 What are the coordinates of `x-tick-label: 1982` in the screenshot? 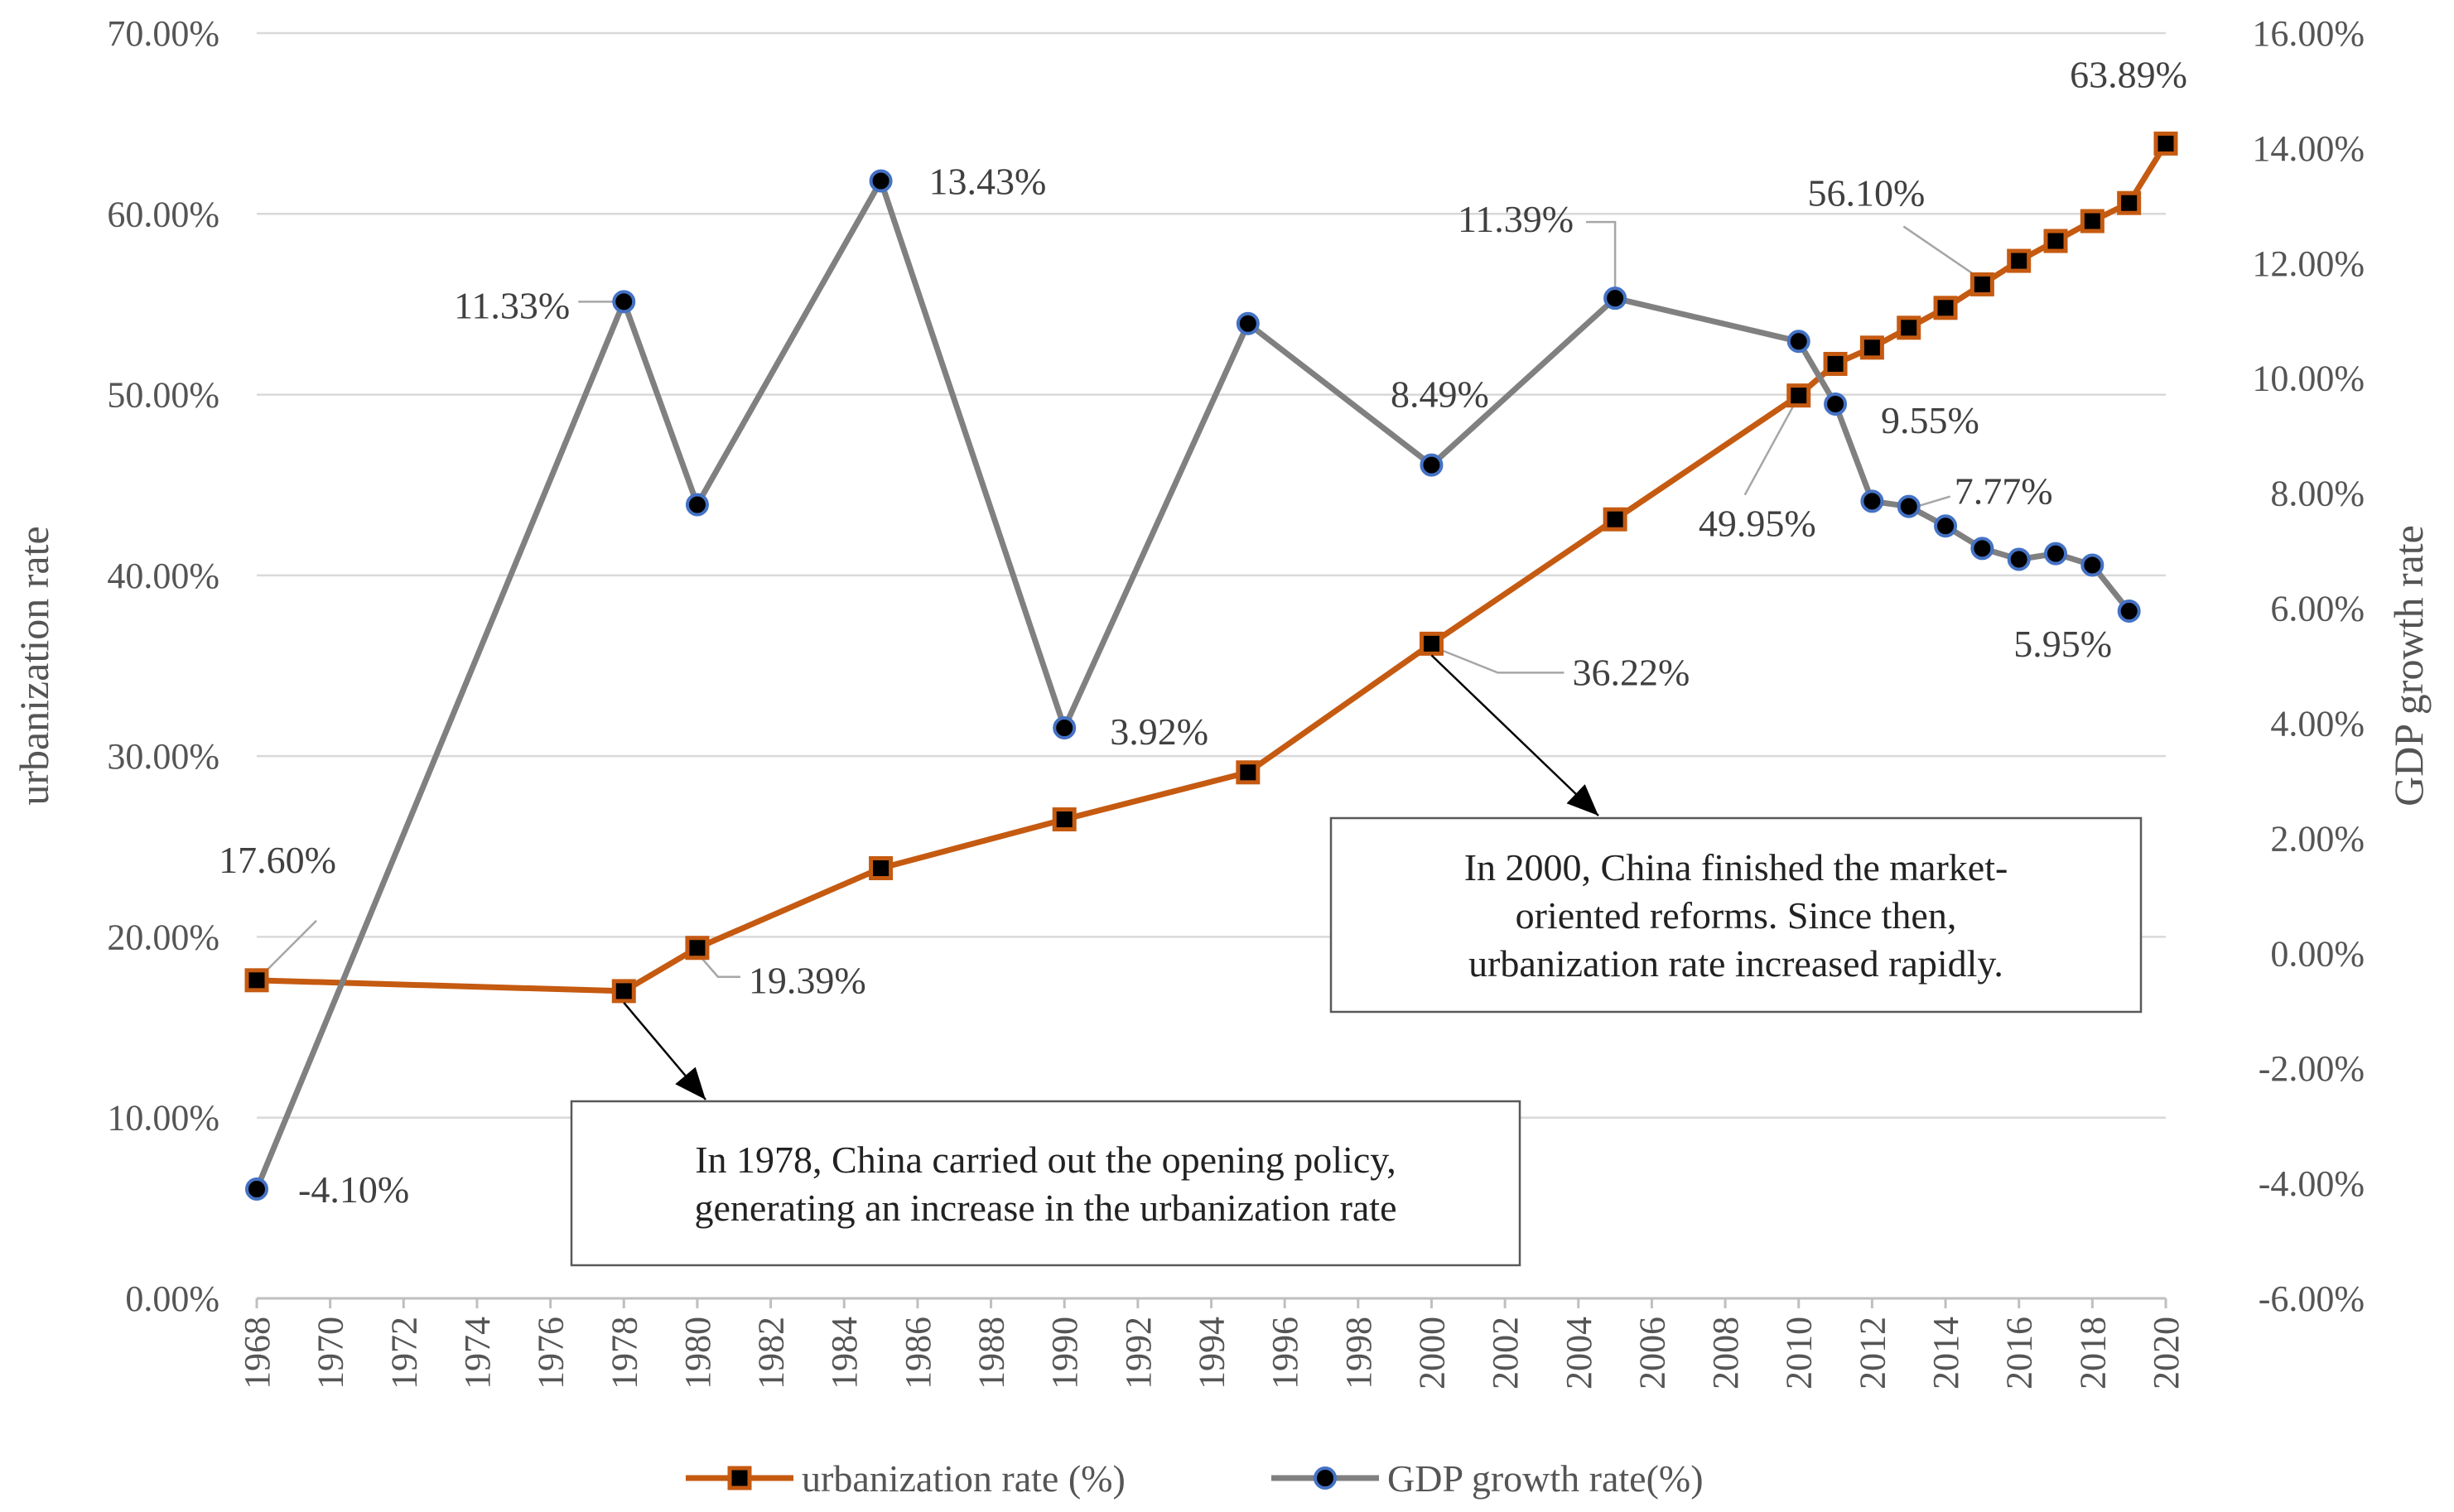 It's located at (771, 1353).